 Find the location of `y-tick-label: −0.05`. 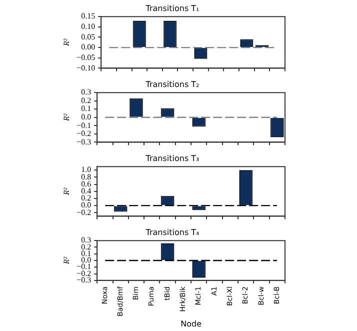

y-tick-label: −0.05 is located at coordinates (86, 57).